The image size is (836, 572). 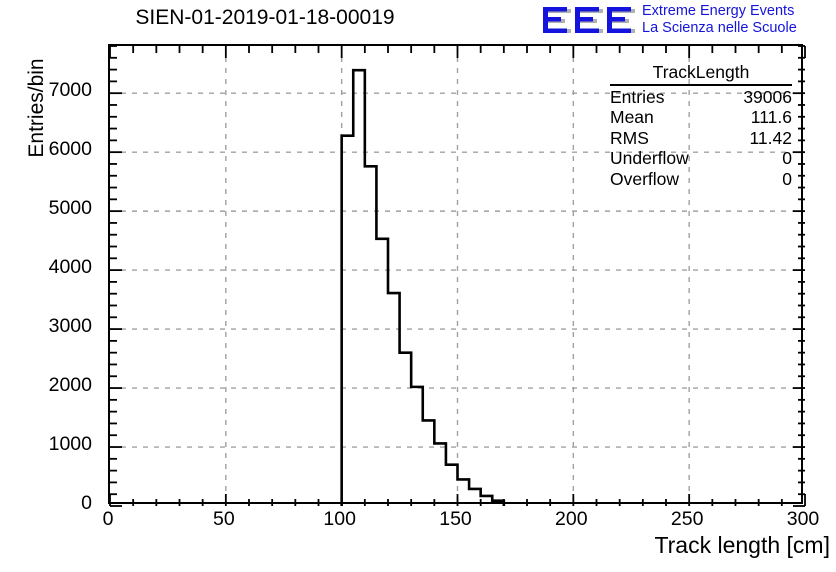 I want to click on x-tick-label: 50, so click(x=223, y=519).